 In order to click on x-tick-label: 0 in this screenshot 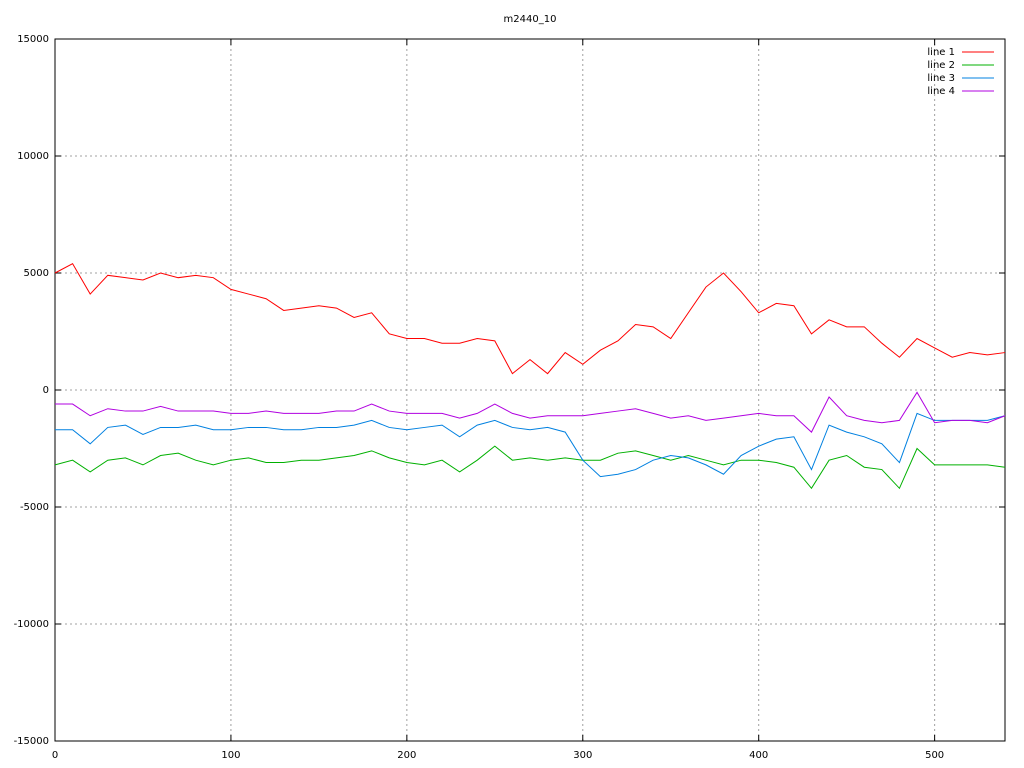, I will do `click(55, 755)`.